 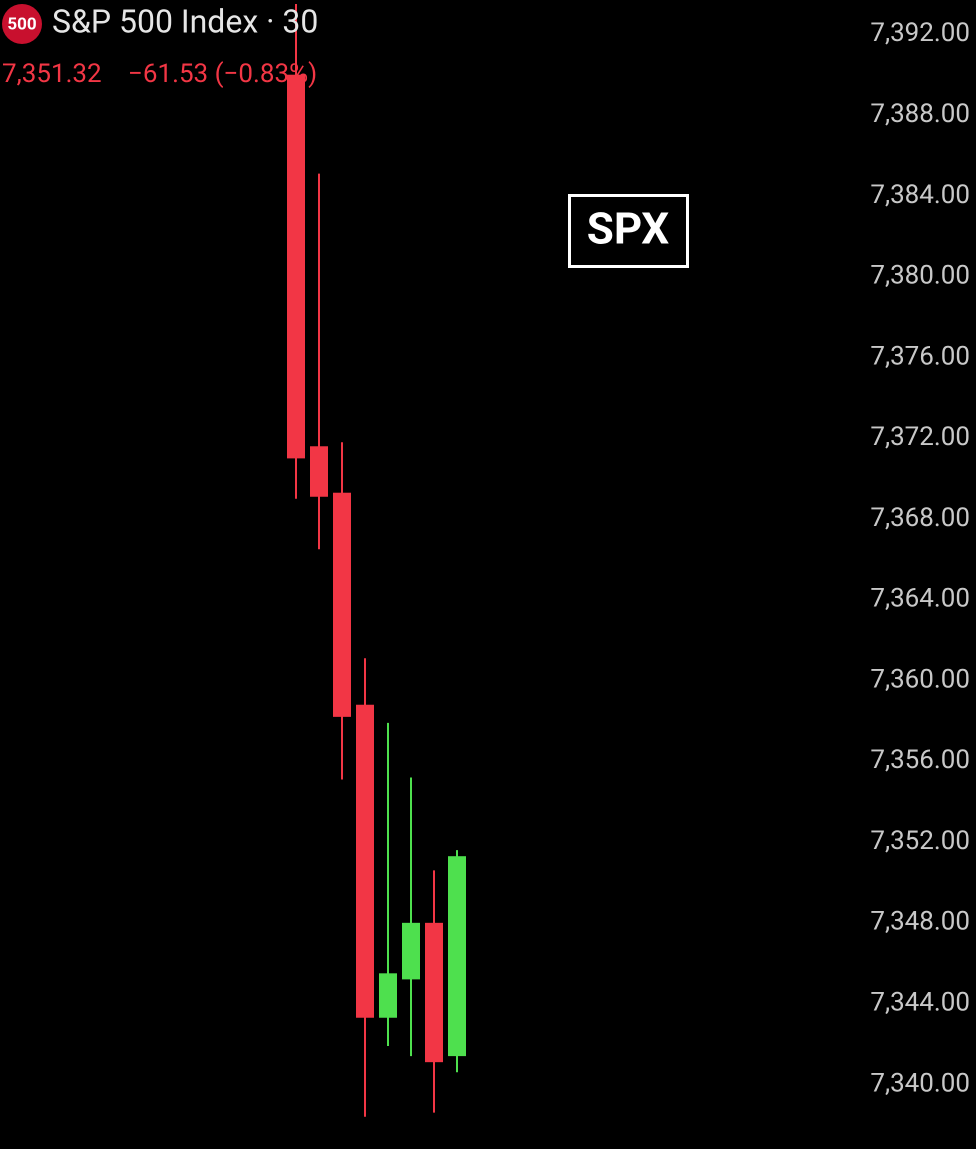 I want to click on y-tick-label: 7,388.00, so click(x=920, y=114).